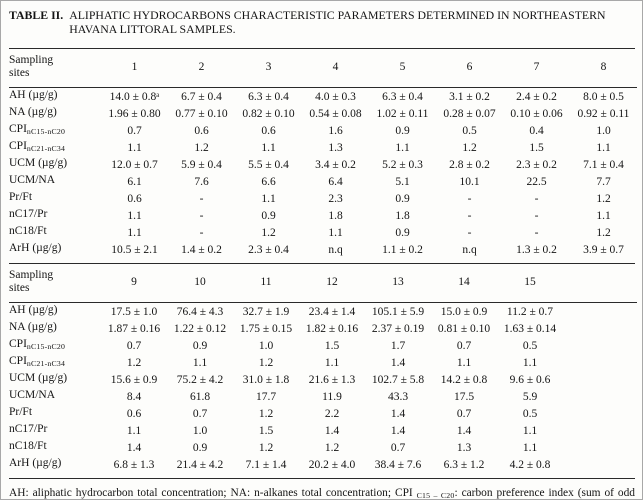 The image size is (643, 500). What do you see at coordinates (332, 283) in the screenshot?
I see `site-column-header: 12` at bounding box center [332, 283].